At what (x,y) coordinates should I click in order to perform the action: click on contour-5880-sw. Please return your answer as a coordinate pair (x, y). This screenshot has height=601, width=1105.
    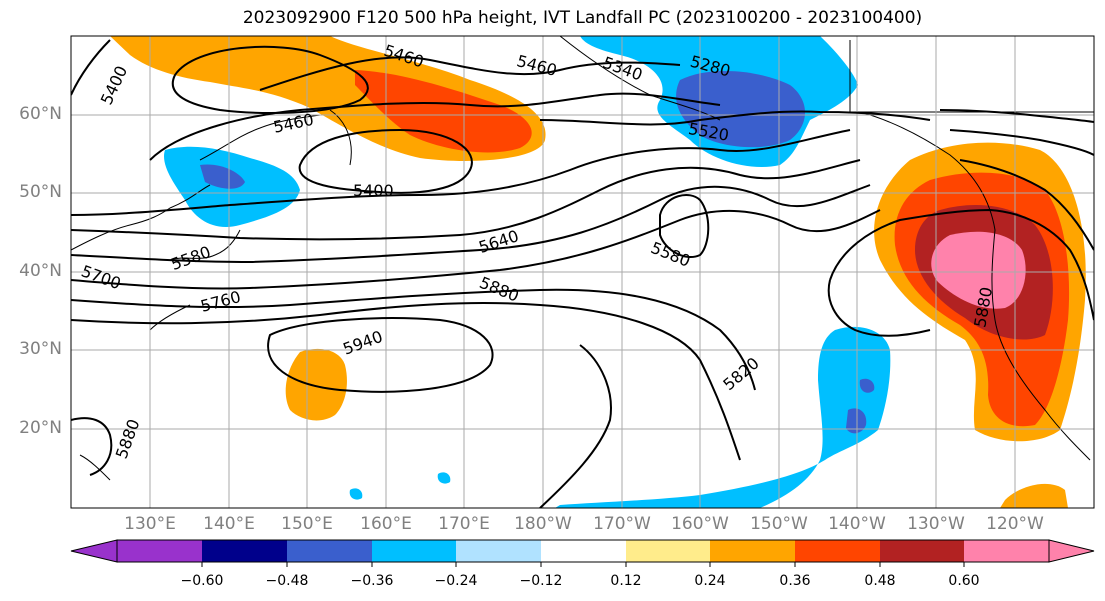
    Looking at the image, I should click on (92, 446).